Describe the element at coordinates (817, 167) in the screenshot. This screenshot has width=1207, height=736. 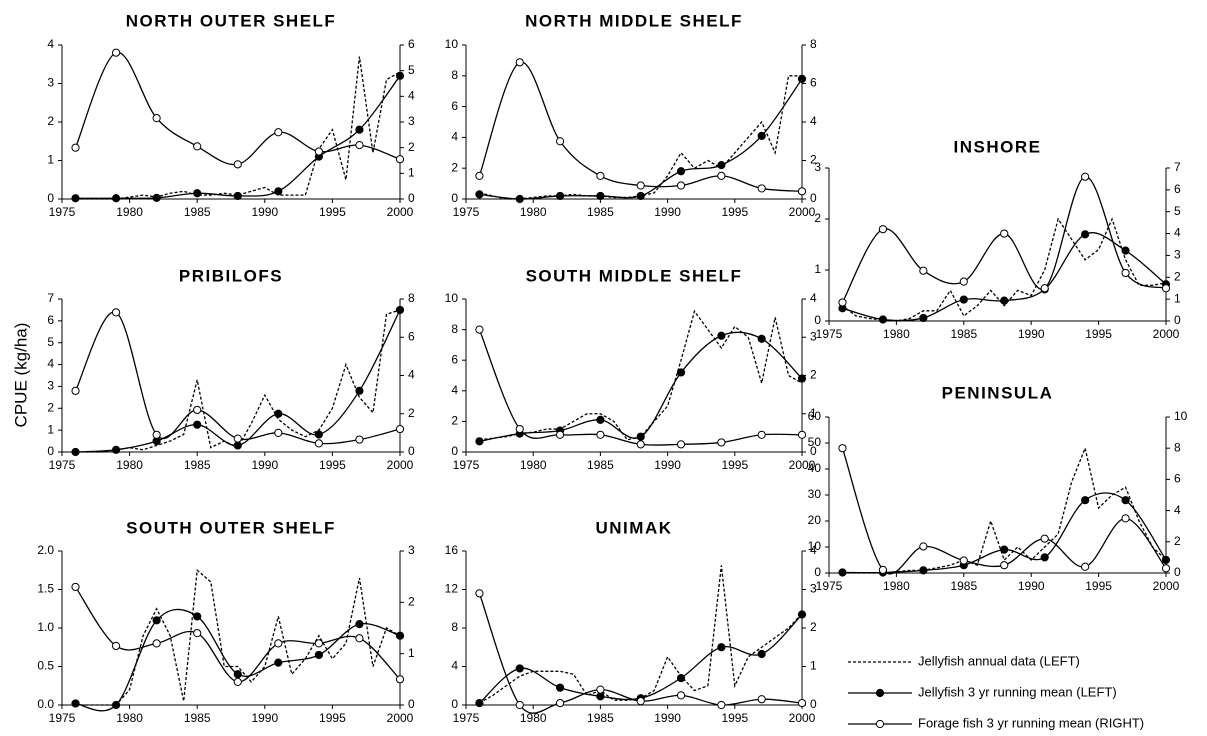
I see `y-tick-label: 3` at that location.